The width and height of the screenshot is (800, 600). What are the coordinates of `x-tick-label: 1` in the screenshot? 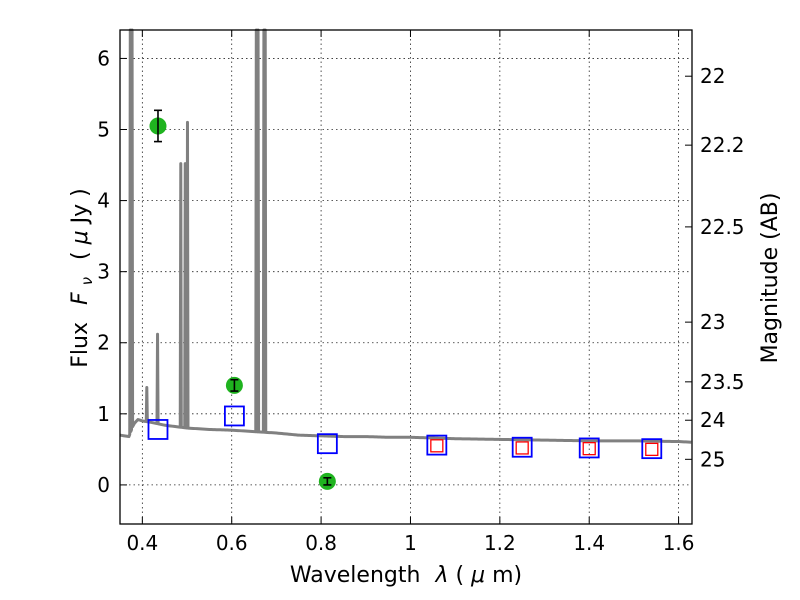 It's located at (410, 543).